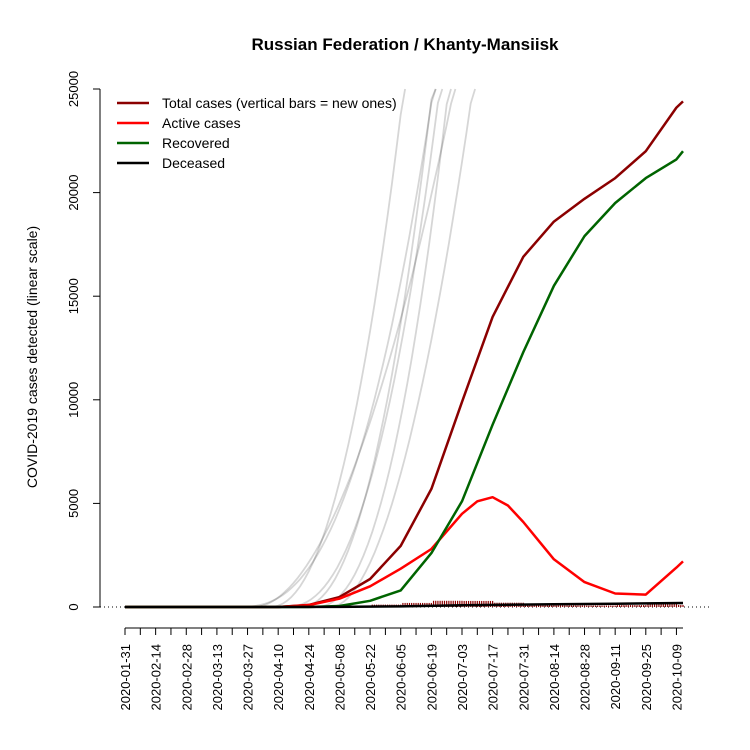  What do you see at coordinates (83, 341) in the screenshot?
I see `y-axis: 0 5000 10000 15000 20000 25000` at bounding box center [83, 341].